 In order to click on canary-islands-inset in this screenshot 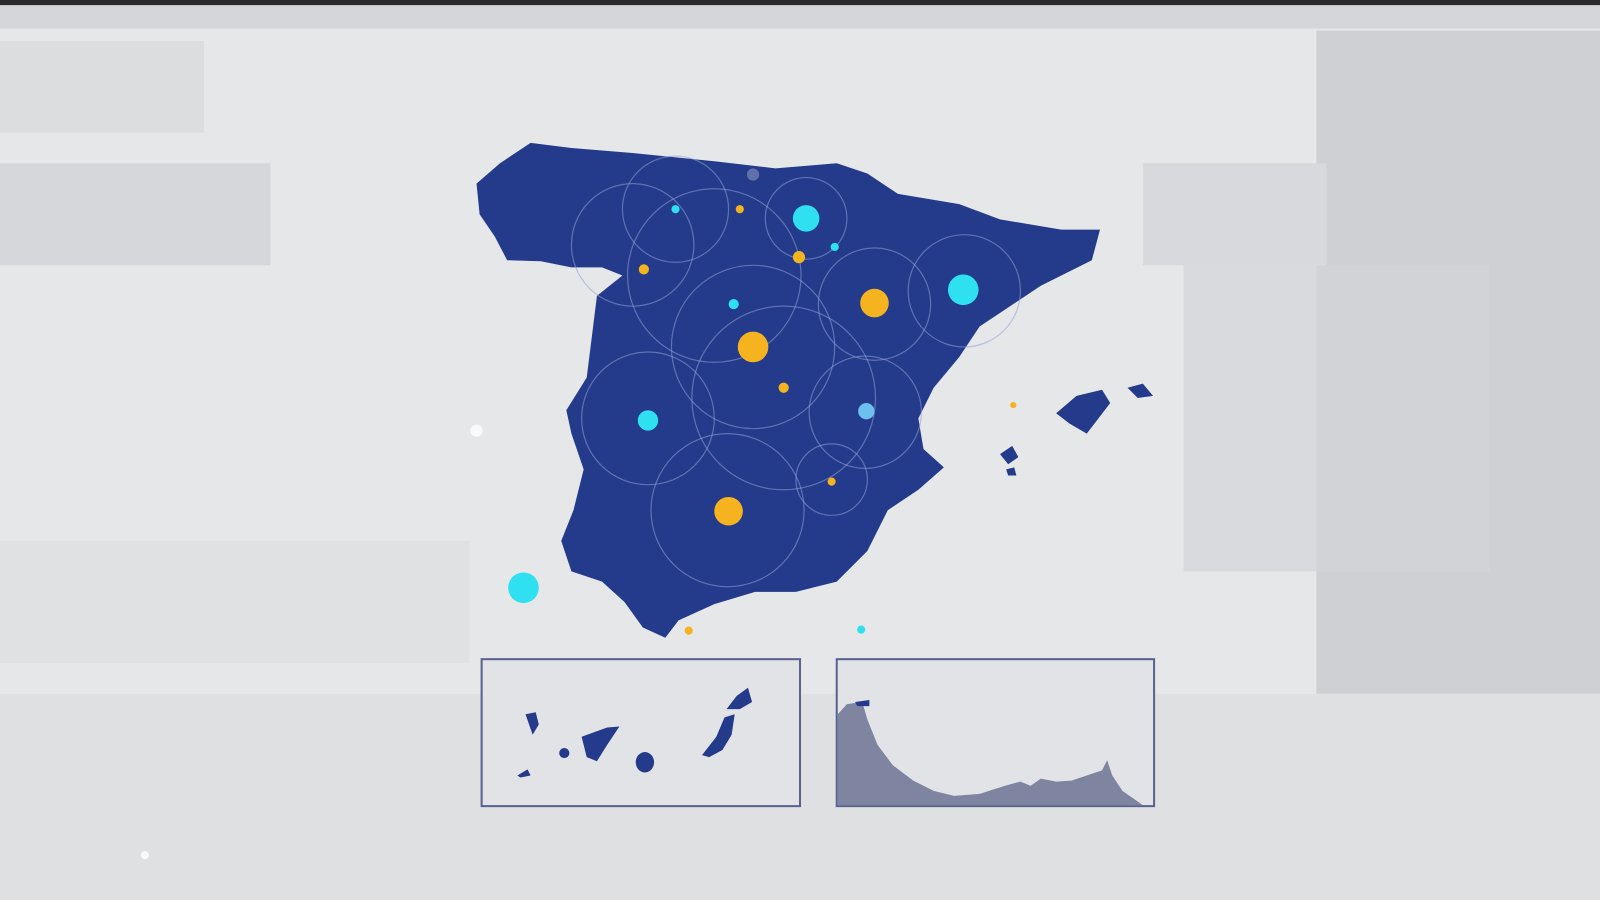, I will do `click(641, 733)`.